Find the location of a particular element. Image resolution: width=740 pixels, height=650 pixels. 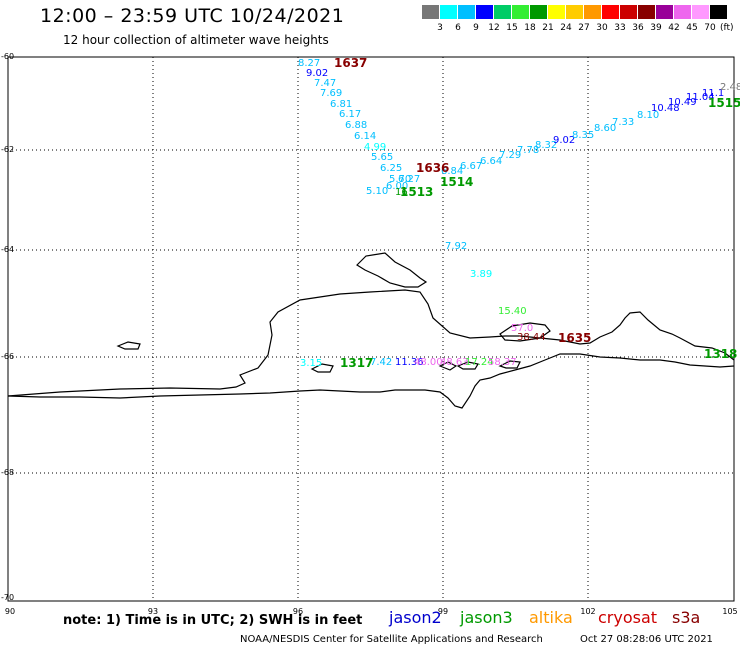

lat-label: -68 is located at coordinates (8, 472).